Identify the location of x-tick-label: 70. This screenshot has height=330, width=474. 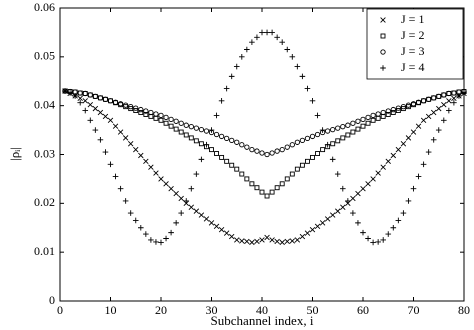
(414, 310).